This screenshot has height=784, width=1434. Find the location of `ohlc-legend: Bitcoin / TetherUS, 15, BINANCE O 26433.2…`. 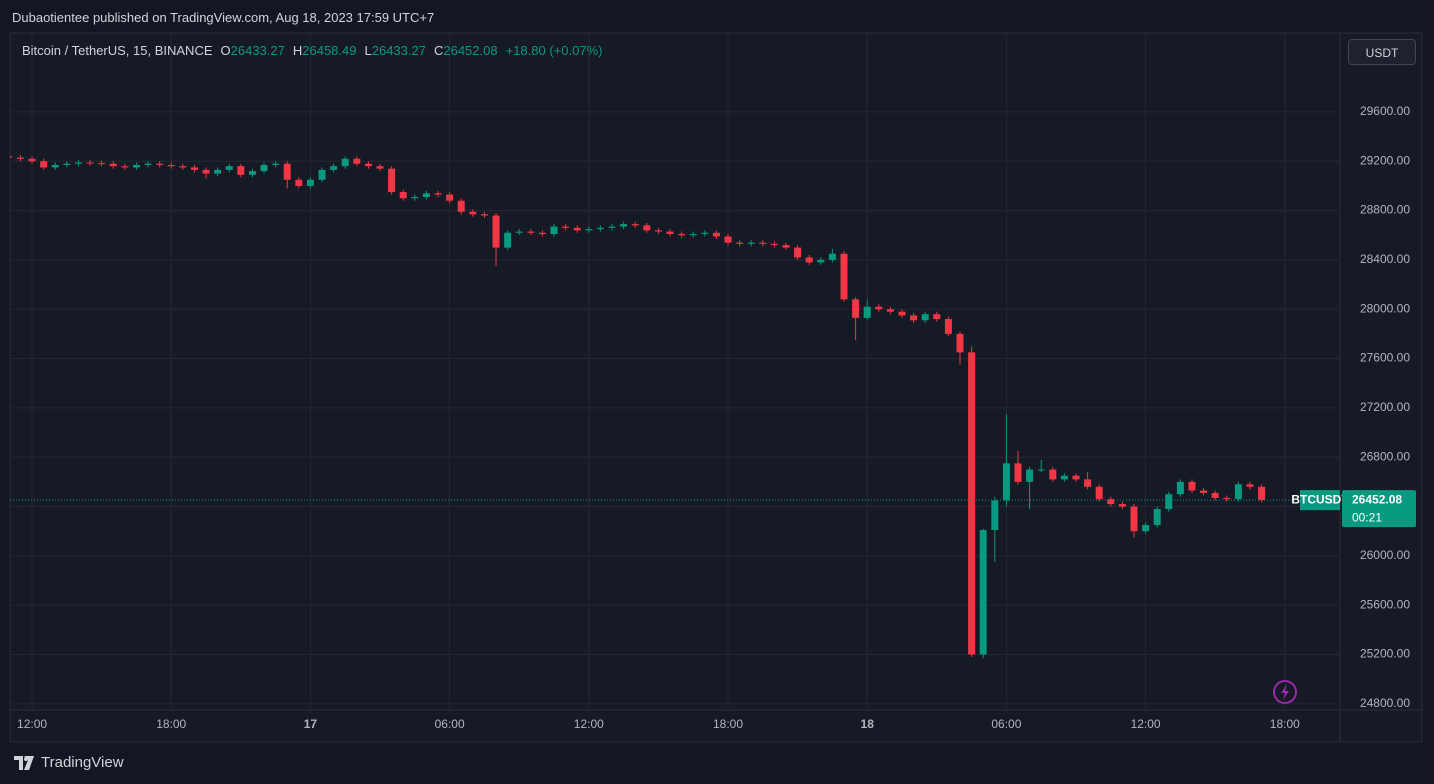

ohlc-legend: Bitcoin / TetherUS, 15, BINANCE O 26433.2… is located at coordinates (312, 50).